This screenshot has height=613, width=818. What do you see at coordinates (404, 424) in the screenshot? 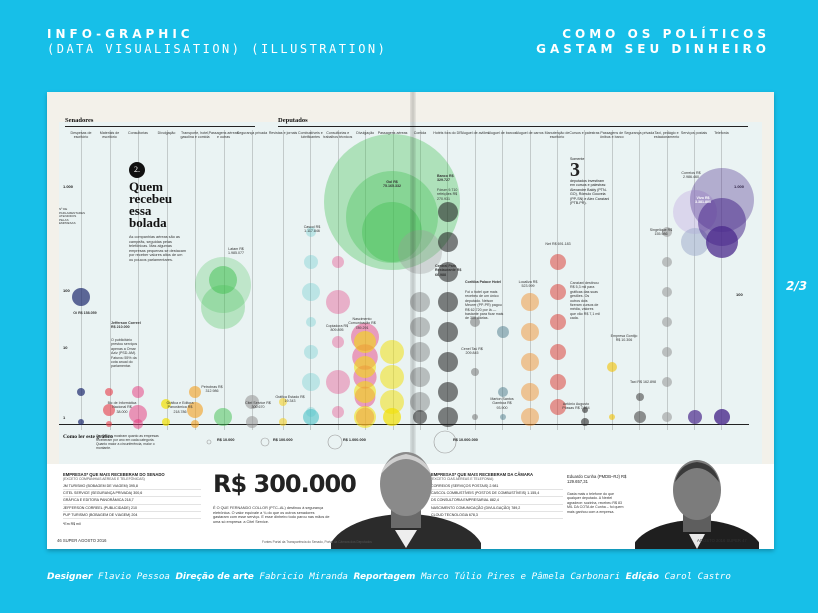
I see `baseline-axis` at bounding box center [404, 424].